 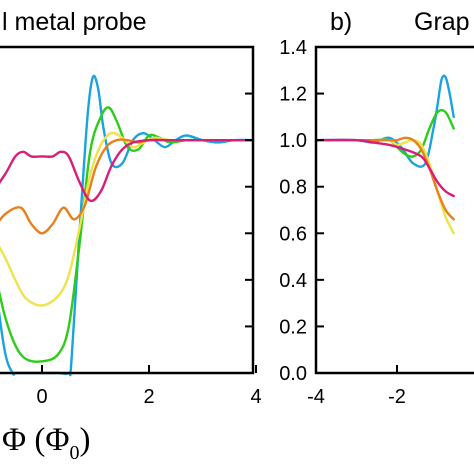 What do you see at coordinates (255, 397) in the screenshot?
I see `panel-a-x-tick-label: 4` at bounding box center [255, 397].